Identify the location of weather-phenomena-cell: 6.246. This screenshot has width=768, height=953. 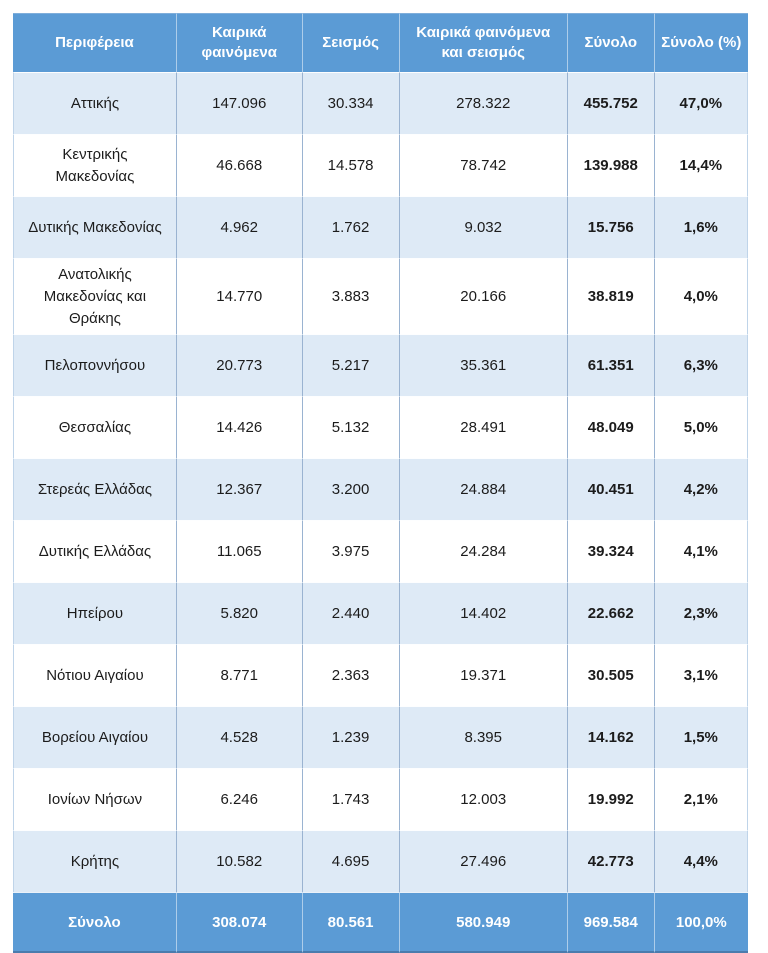
(239, 799).